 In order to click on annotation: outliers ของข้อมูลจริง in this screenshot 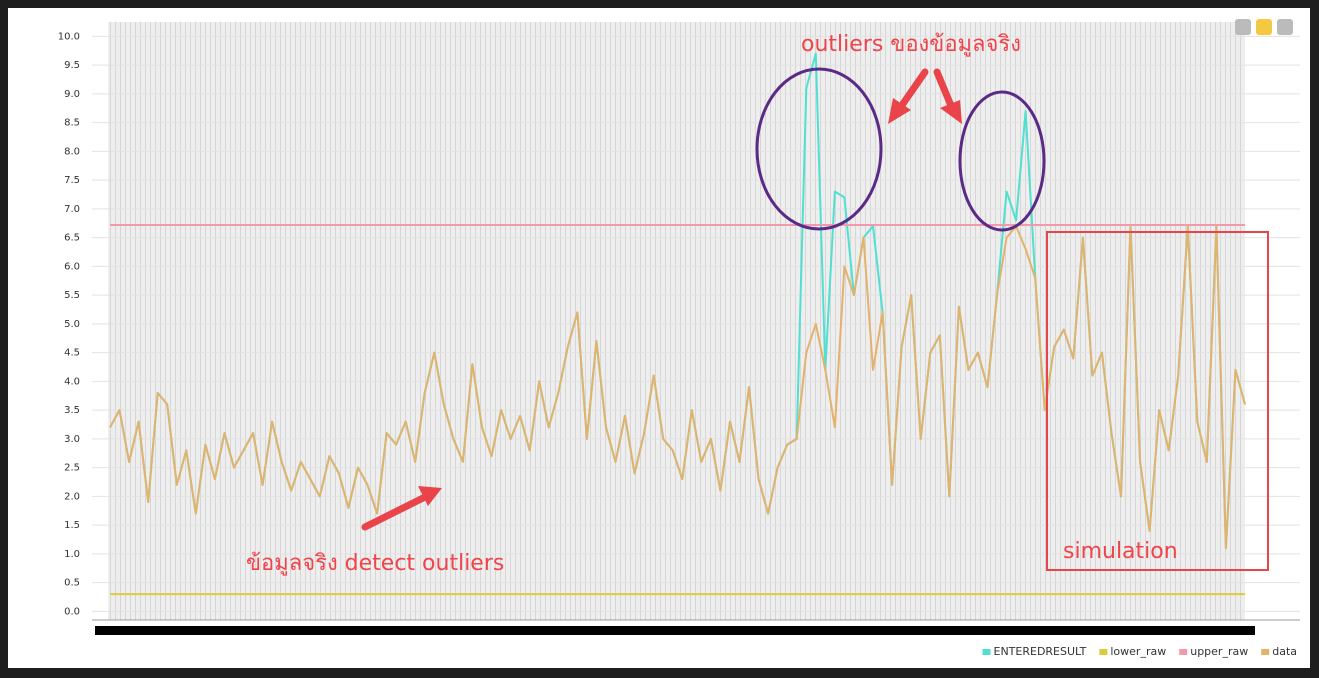, I will do `click(911, 44)`.